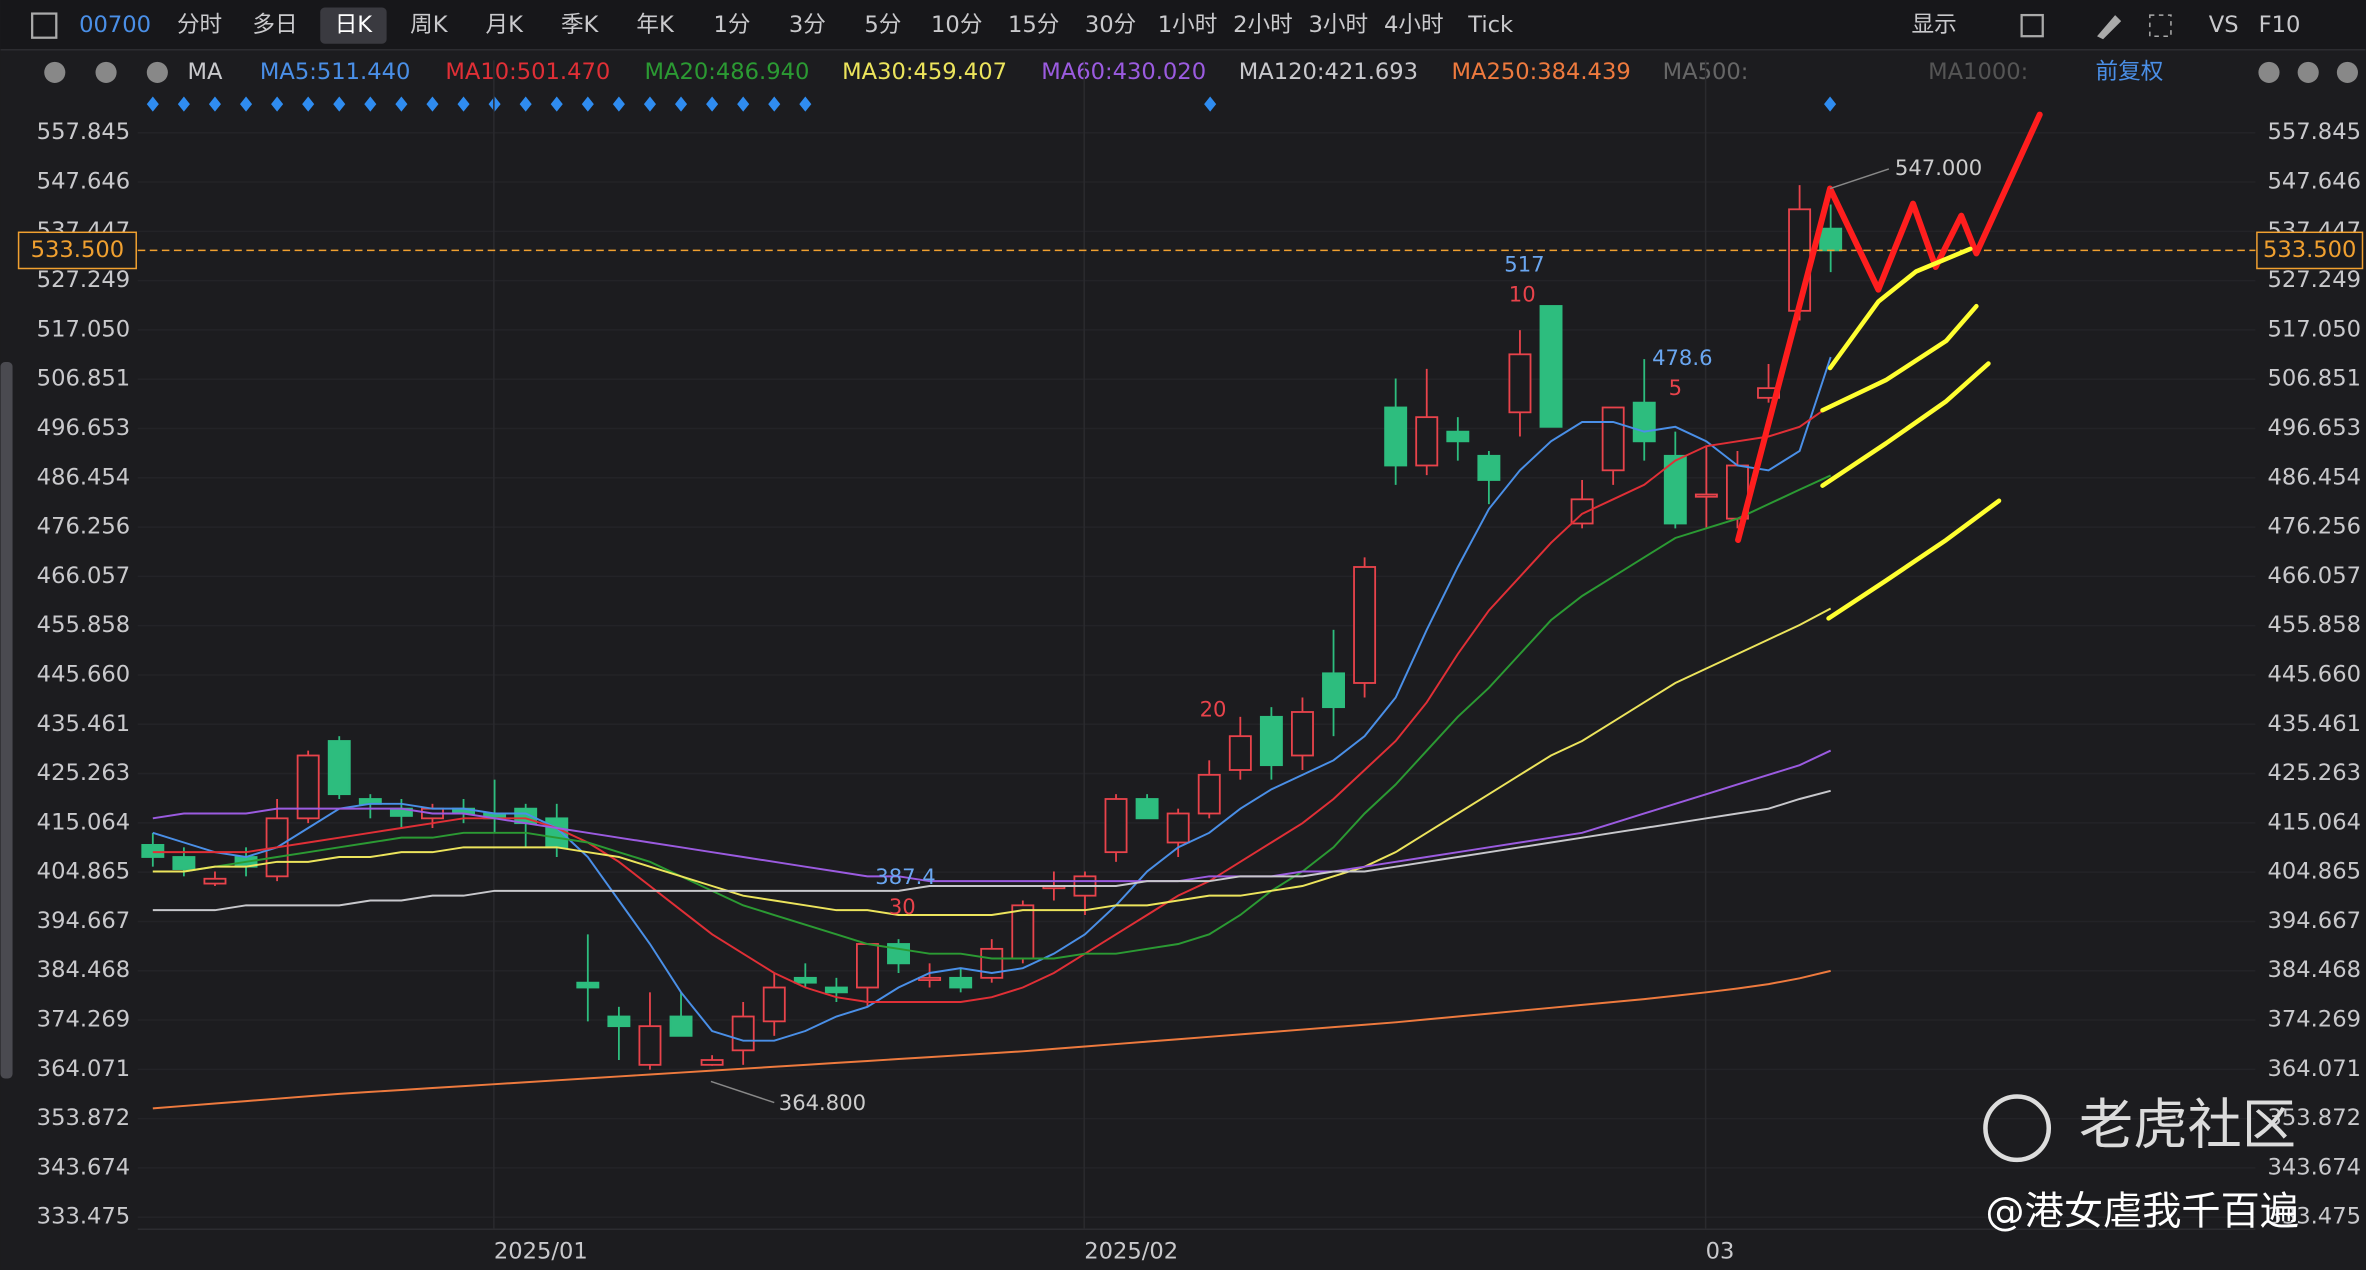 The width and height of the screenshot is (2366, 1270). Describe the element at coordinates (2347, 72) in the screenshot. I see `zoom-in-icon` at that location.